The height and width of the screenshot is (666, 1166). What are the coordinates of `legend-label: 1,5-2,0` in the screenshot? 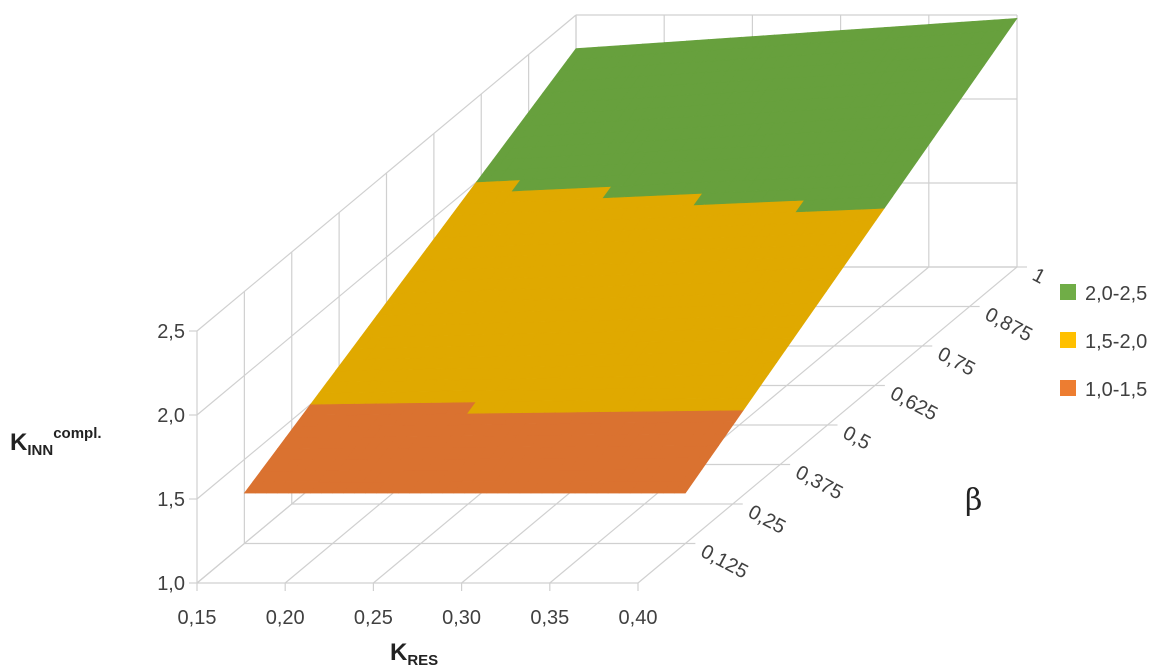 It's located at (1116, 342).